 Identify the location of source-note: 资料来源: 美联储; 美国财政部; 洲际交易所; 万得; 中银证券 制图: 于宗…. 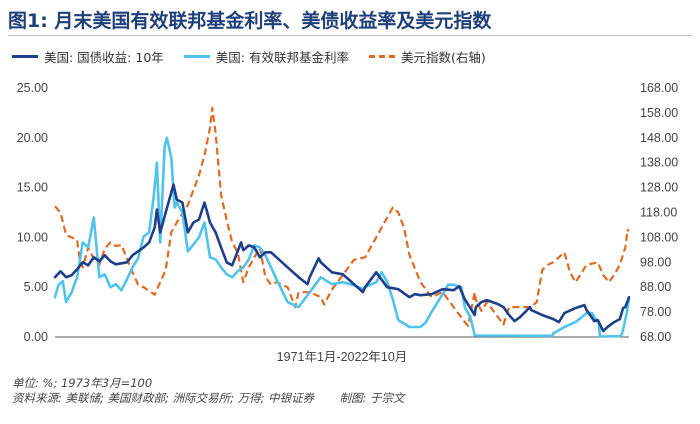
(208, 398).